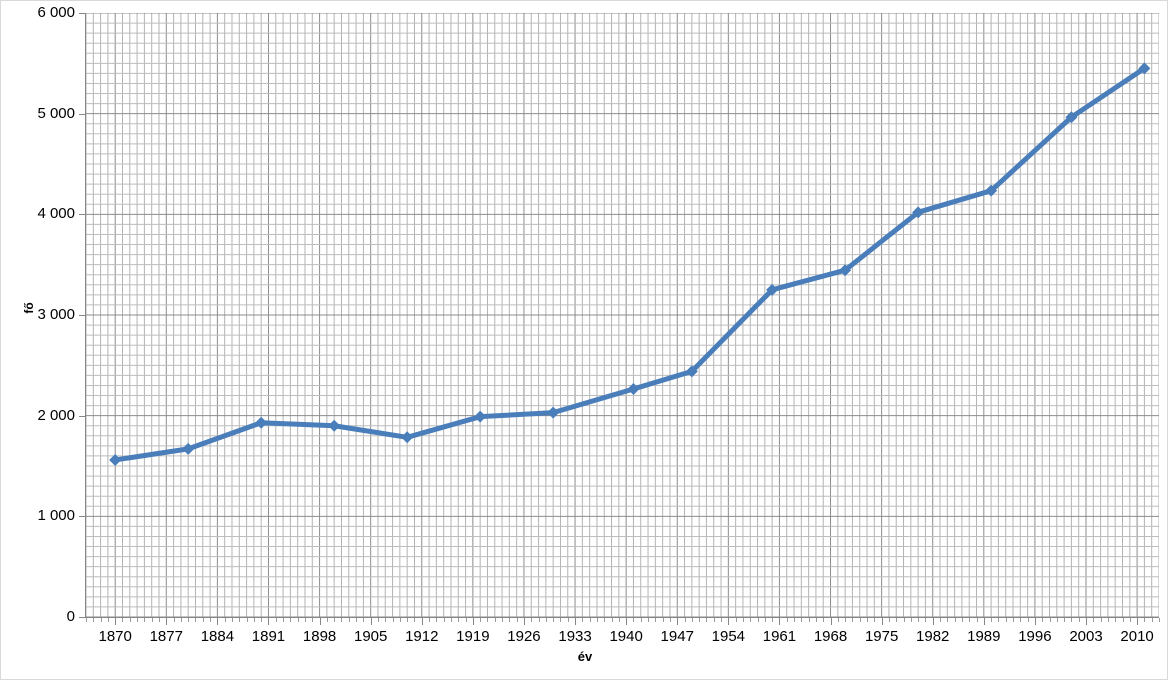 This screenshot has height=681, width=1168. What do you see at coordinates (933, 636) in the screenshot?
I see `x-axis-tick-label: 1982` at bounding box center [933, 636].